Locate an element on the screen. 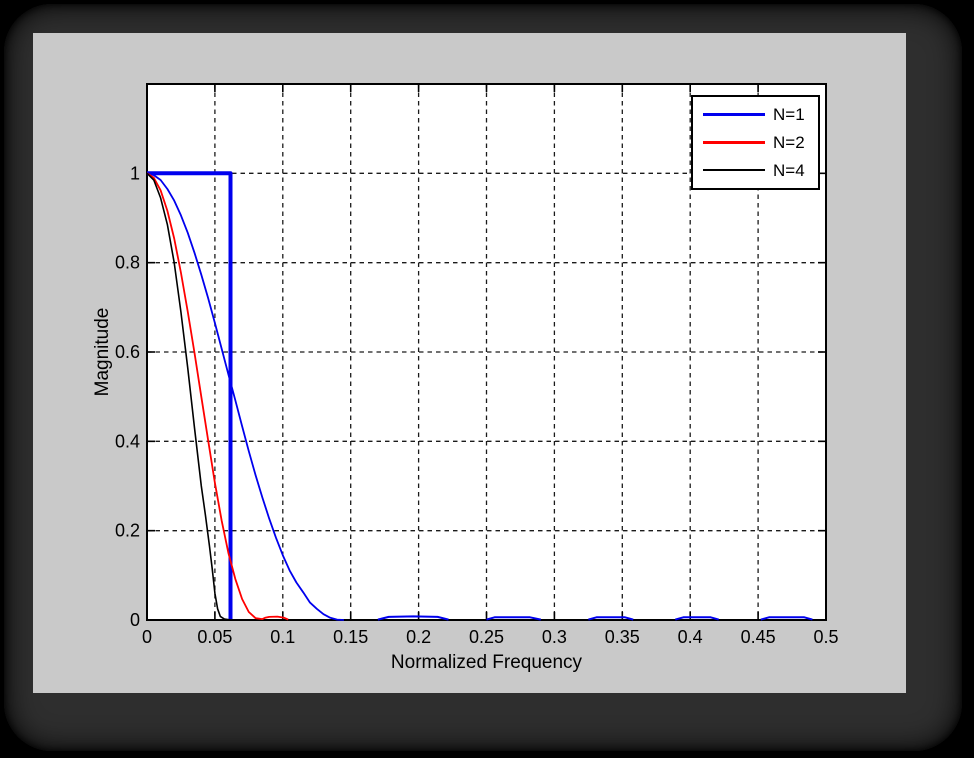 The image size is (974, 758). x-tick-label: 0.25 is located at coordinates (486, 637).